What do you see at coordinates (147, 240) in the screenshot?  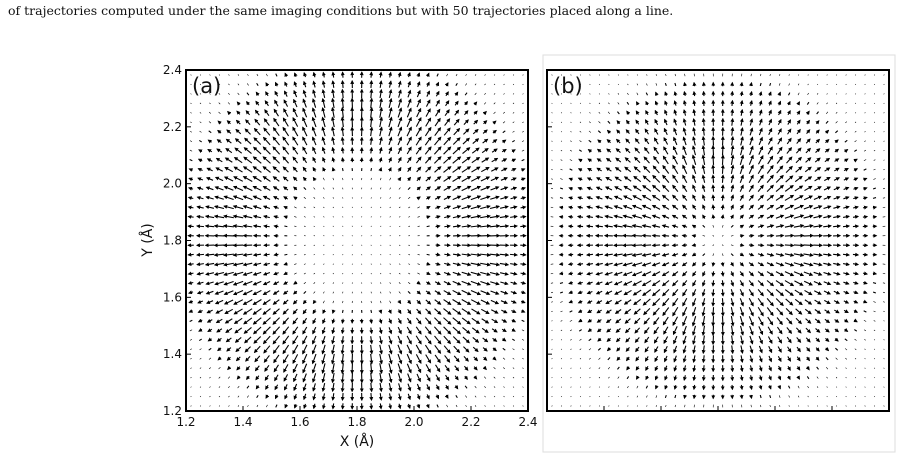 I see `y-axis-label: Y (Å)` at bounding box center [147, 240].